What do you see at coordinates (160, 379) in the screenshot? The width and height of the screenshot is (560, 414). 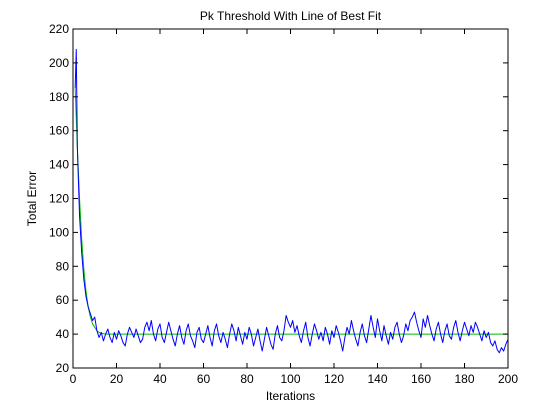 I see `x-tick-label: 40` at bounding box center [160, 379].